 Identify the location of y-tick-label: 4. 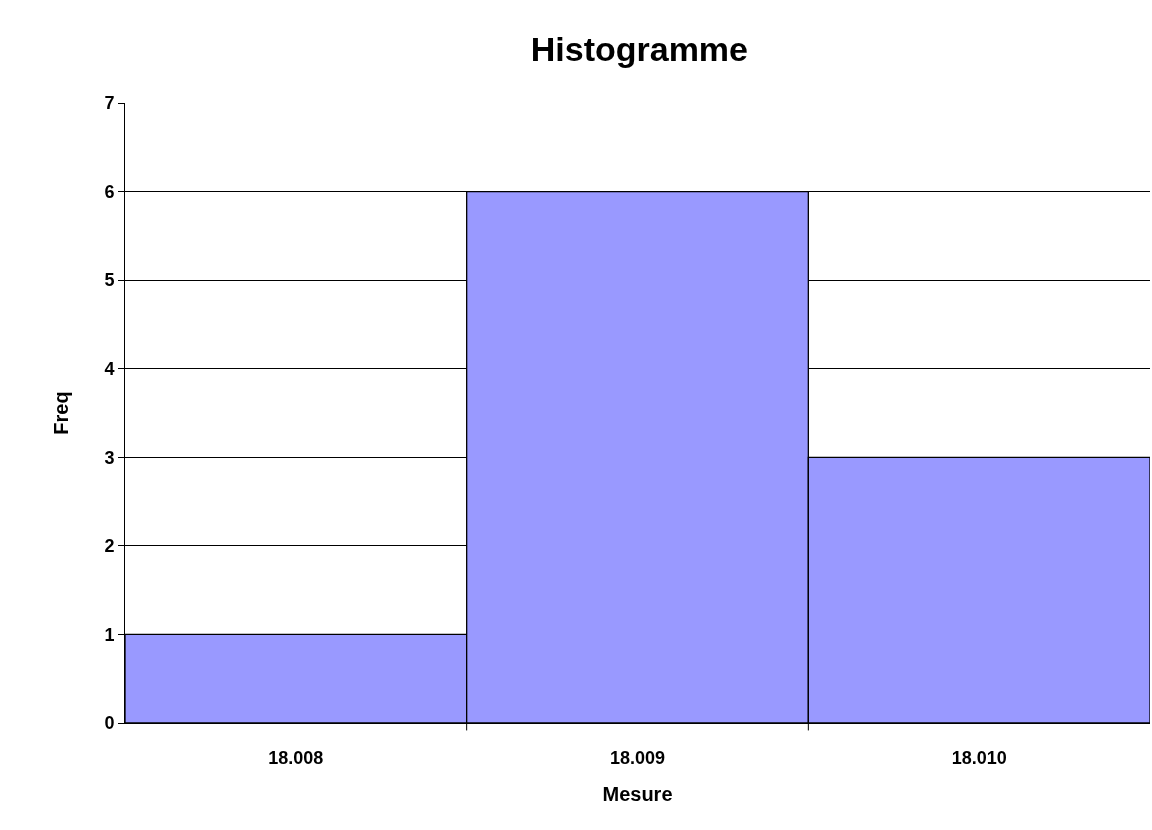
(109, 369).